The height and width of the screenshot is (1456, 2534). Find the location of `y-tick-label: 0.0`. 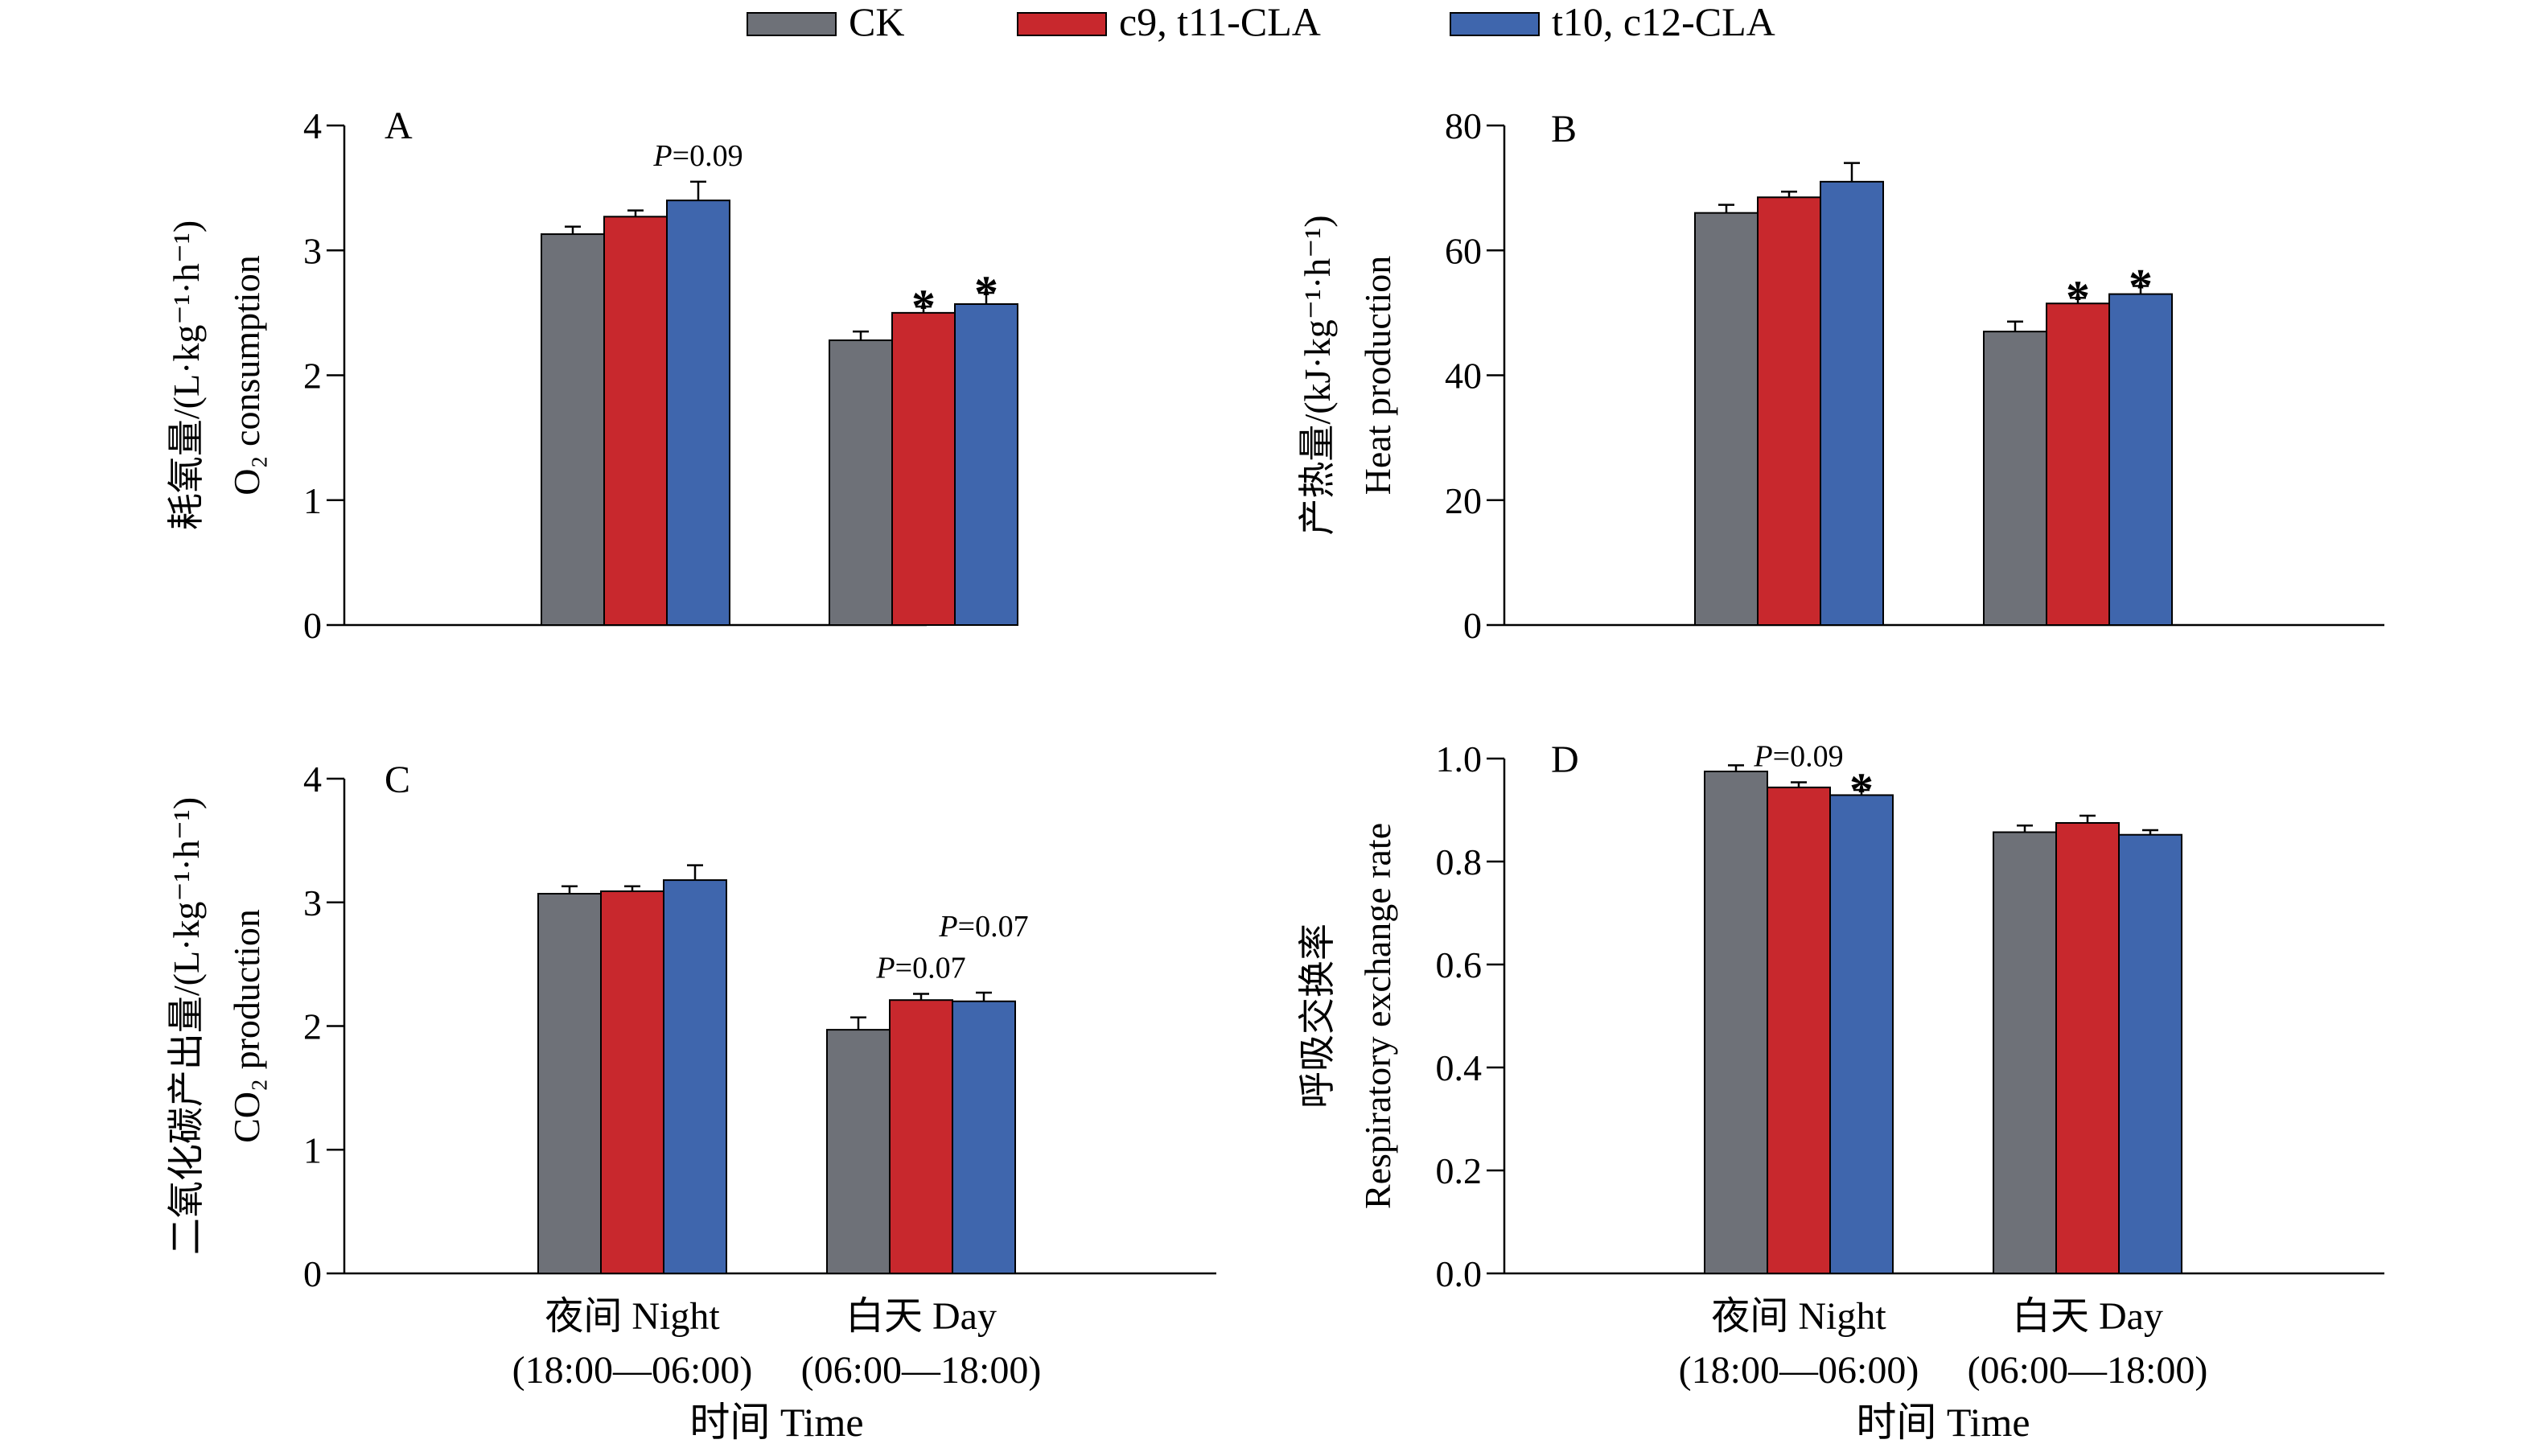

y-tick-label: 0.0 is located at coordinates (1459, 1273).